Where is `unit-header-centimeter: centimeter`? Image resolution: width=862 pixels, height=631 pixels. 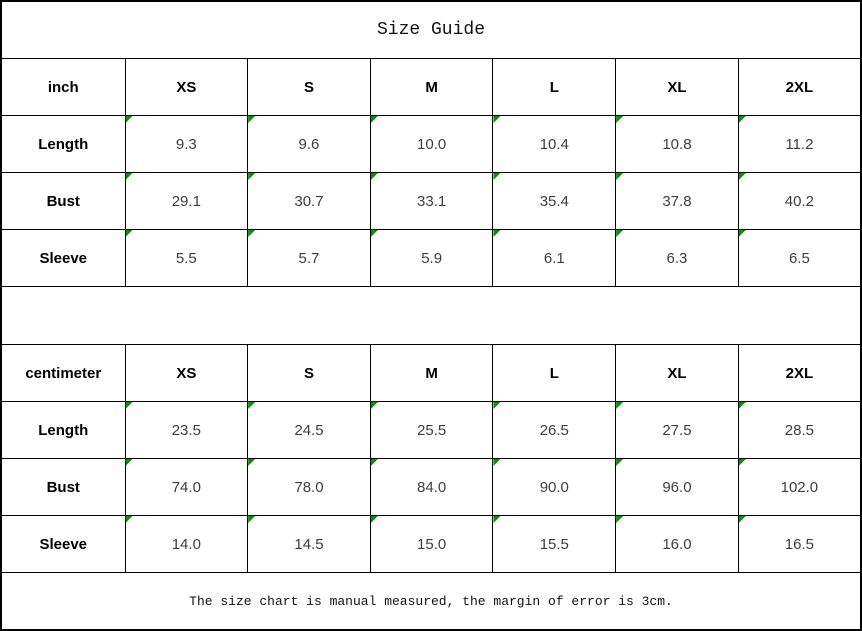 unit-header-centimeter: centimeter is located at coordinates (63, 373).